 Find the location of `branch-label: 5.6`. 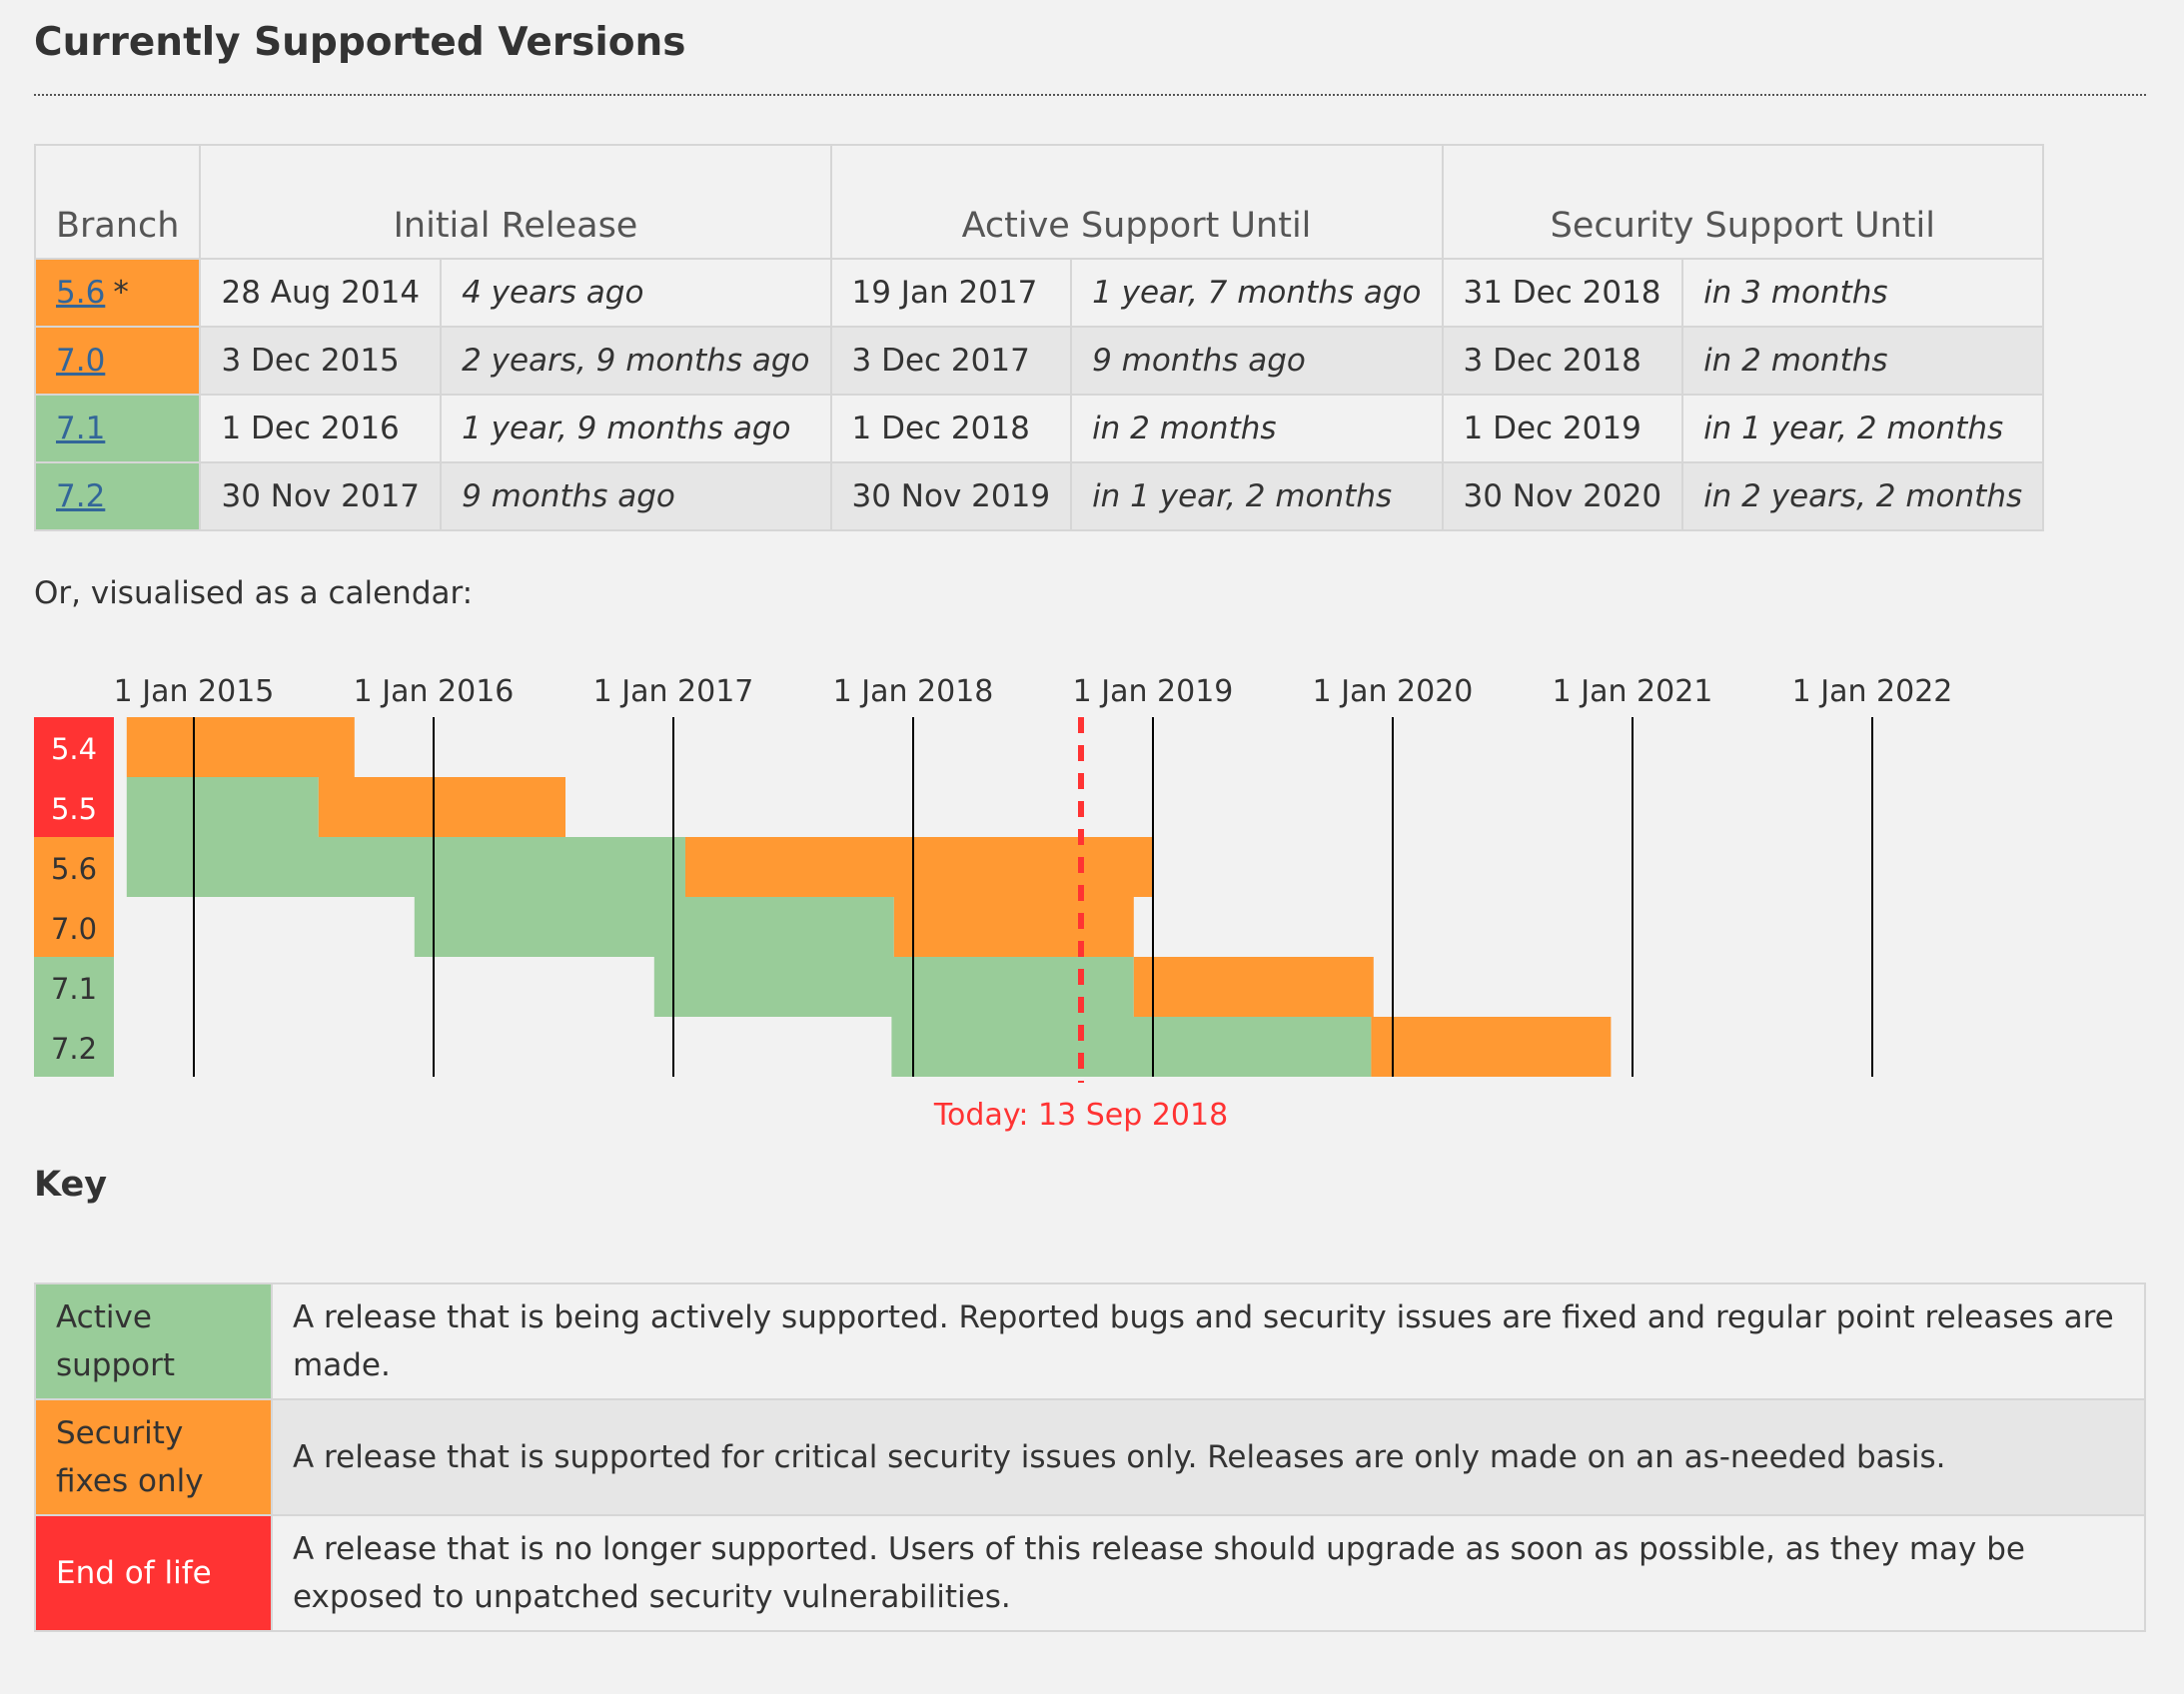

branch-label: 5.6 is located at coordinates (74, 869).